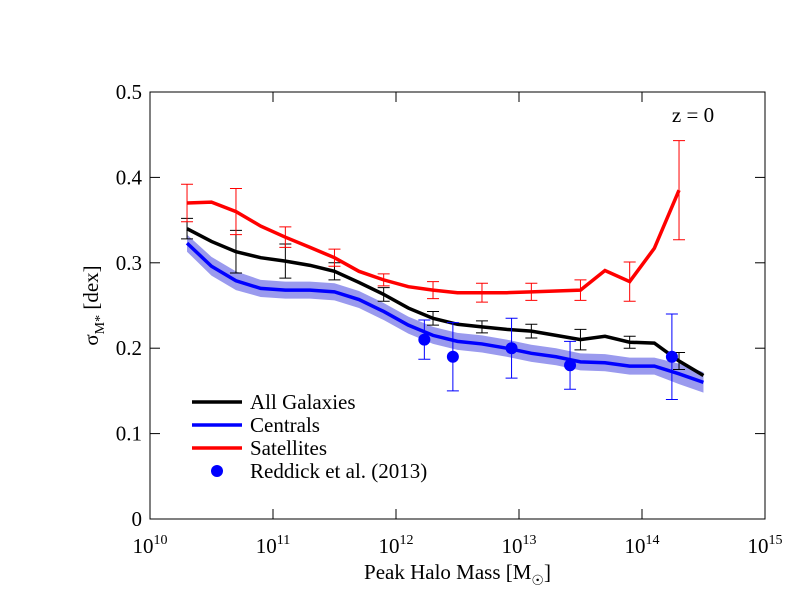  I want to click on legend-label: All Galaxies, so click(303, 402).